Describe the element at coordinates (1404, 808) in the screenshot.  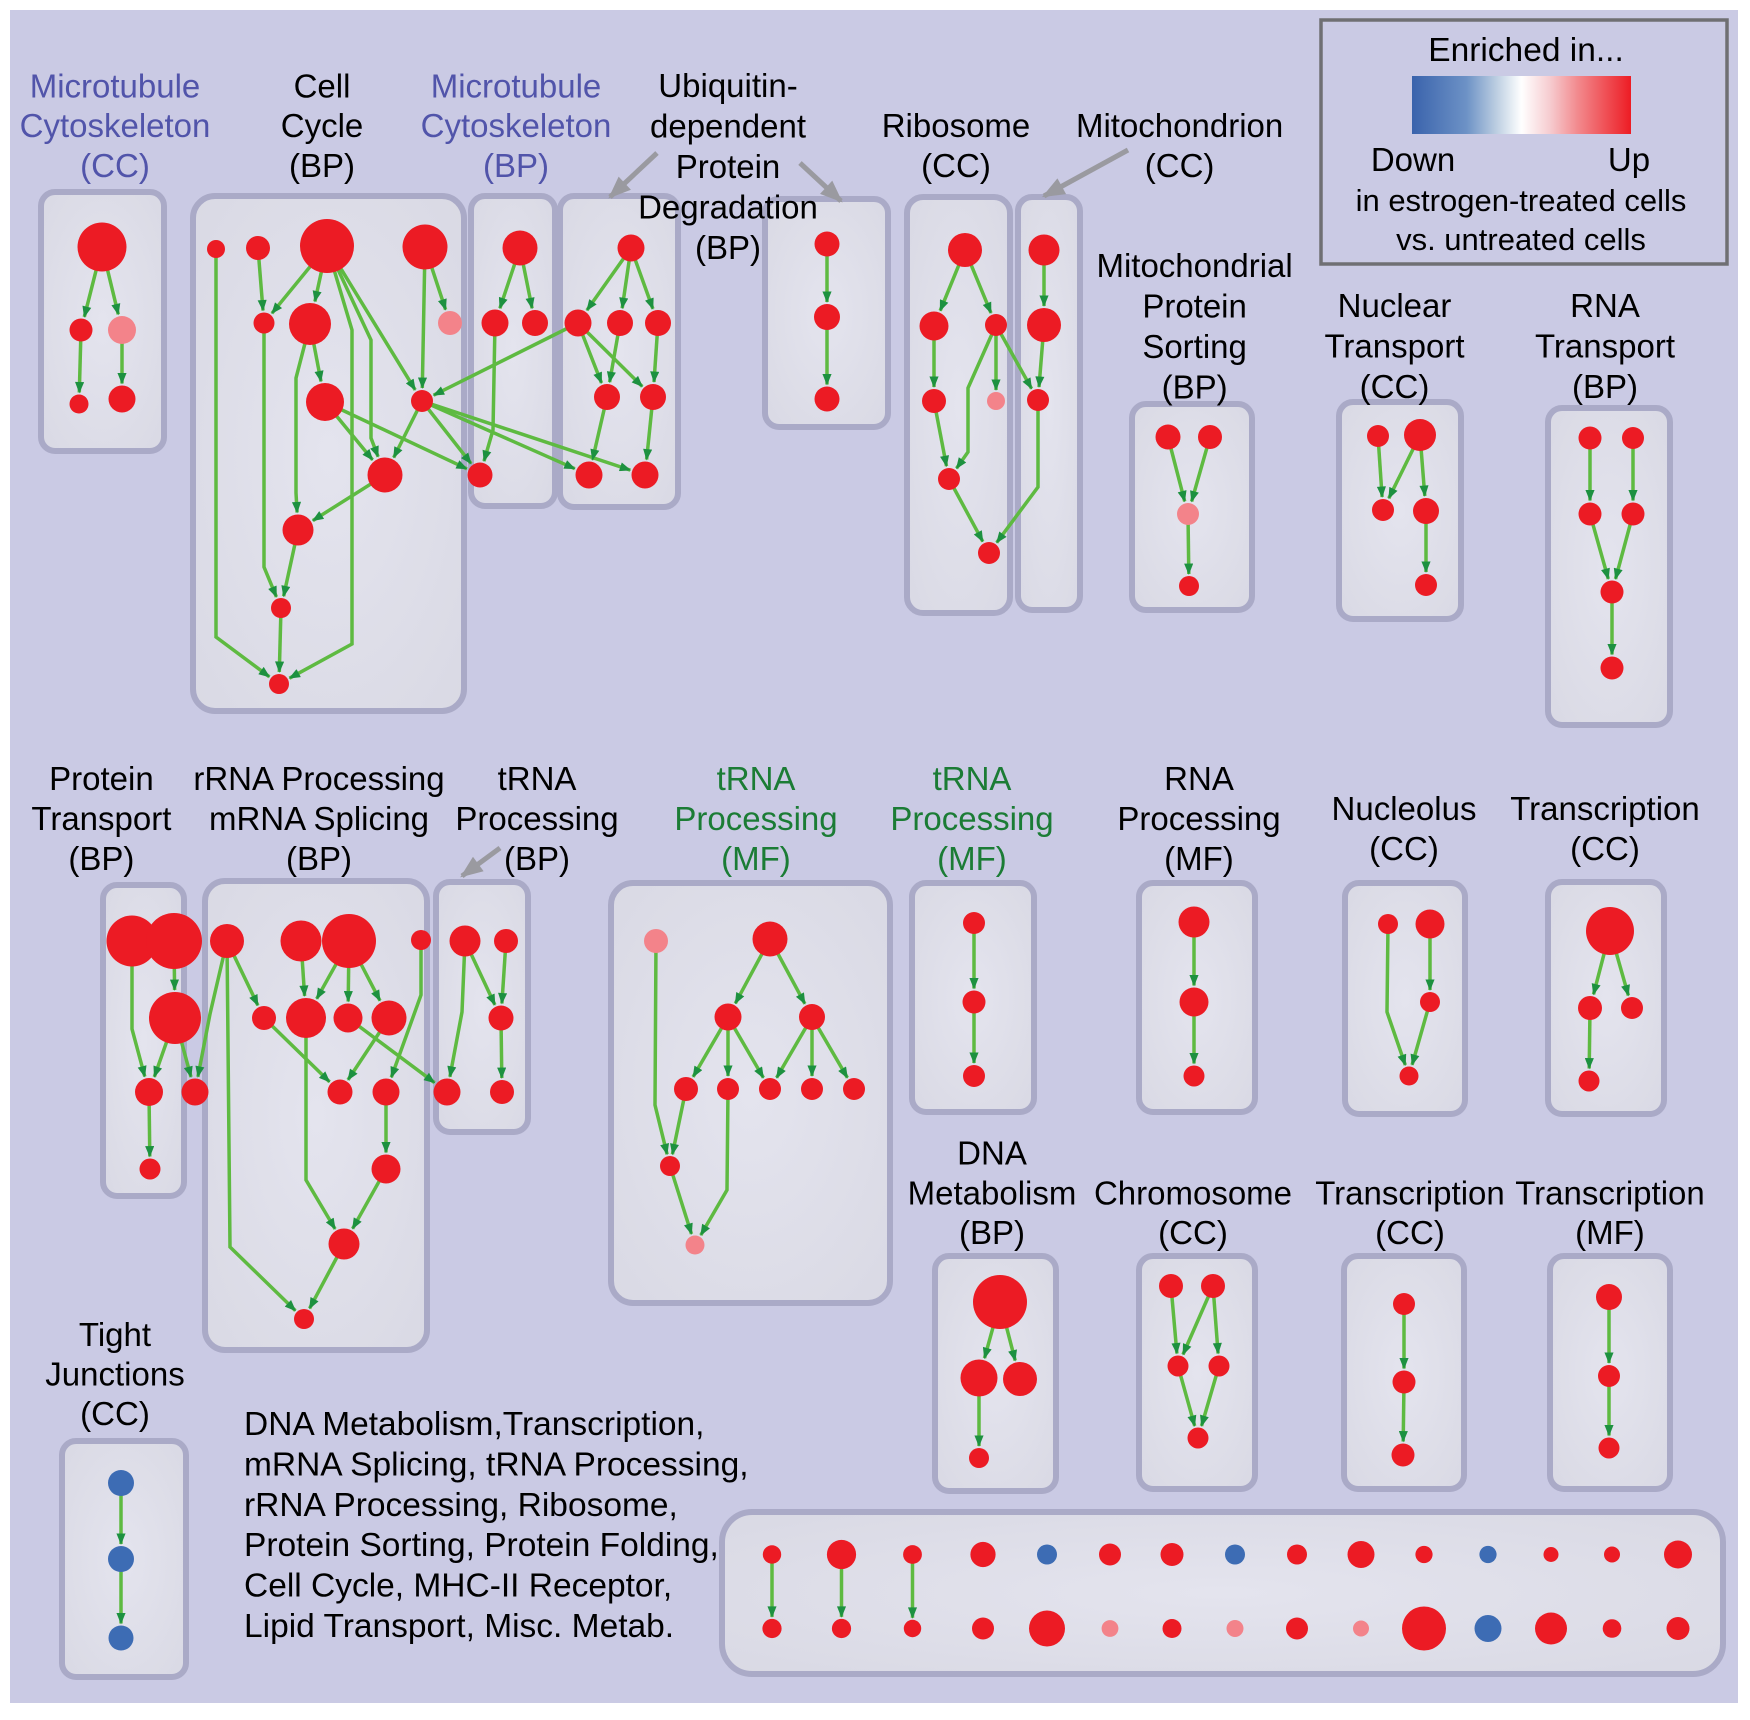
I see `svg-text: Nucleolus` at that location.